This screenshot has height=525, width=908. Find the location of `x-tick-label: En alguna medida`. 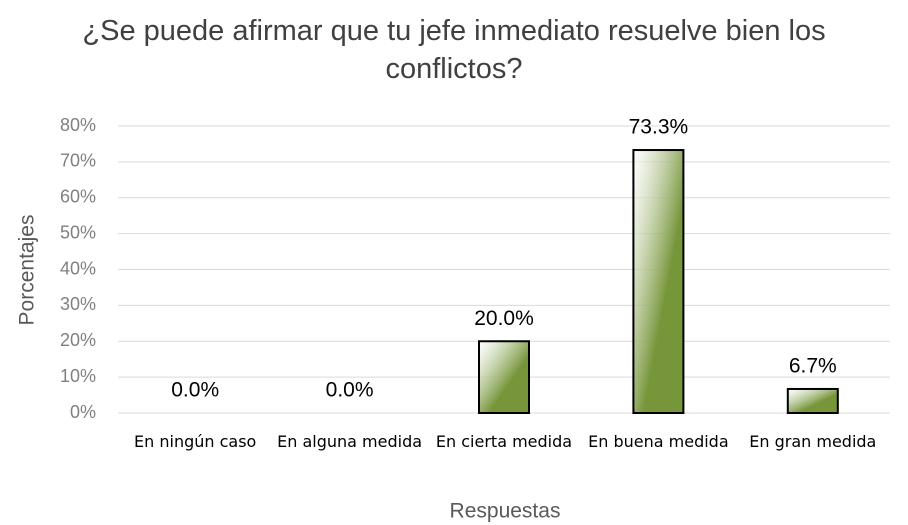

x-tick-label: En alguna medida is located at coordinates (350, 441).